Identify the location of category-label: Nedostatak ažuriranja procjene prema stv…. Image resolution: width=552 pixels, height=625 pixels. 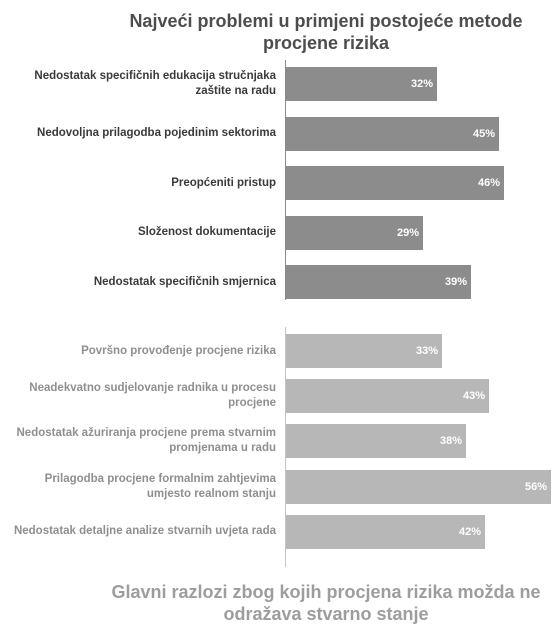
(146, 441).